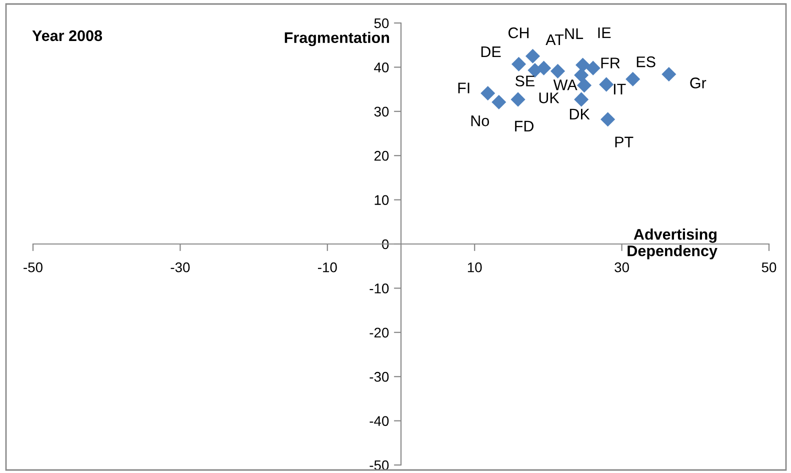 This screenshot has height=473, width=791. What do you see at coordinates (379, 289) in the screenshot?
I see `y-tick-label: -10` at bounding box center [379, 289].